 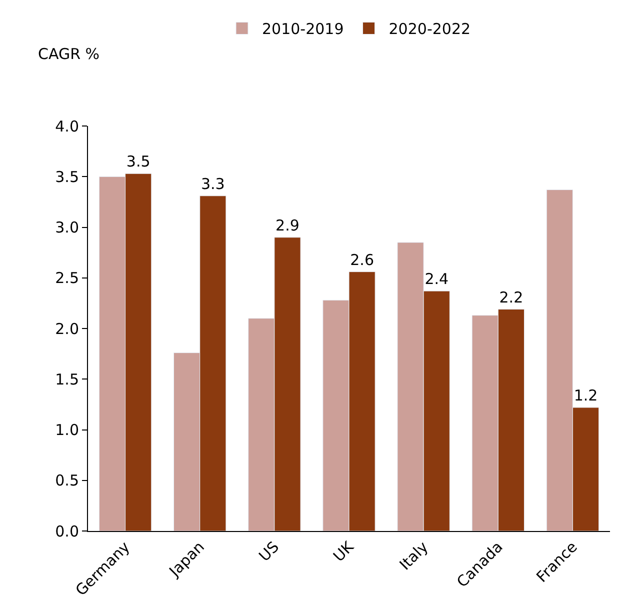 What do you see at coordinates (67, 379) in the screenshot?
I see `y-tick-label: 1.5` at bounding box center [67, 379].